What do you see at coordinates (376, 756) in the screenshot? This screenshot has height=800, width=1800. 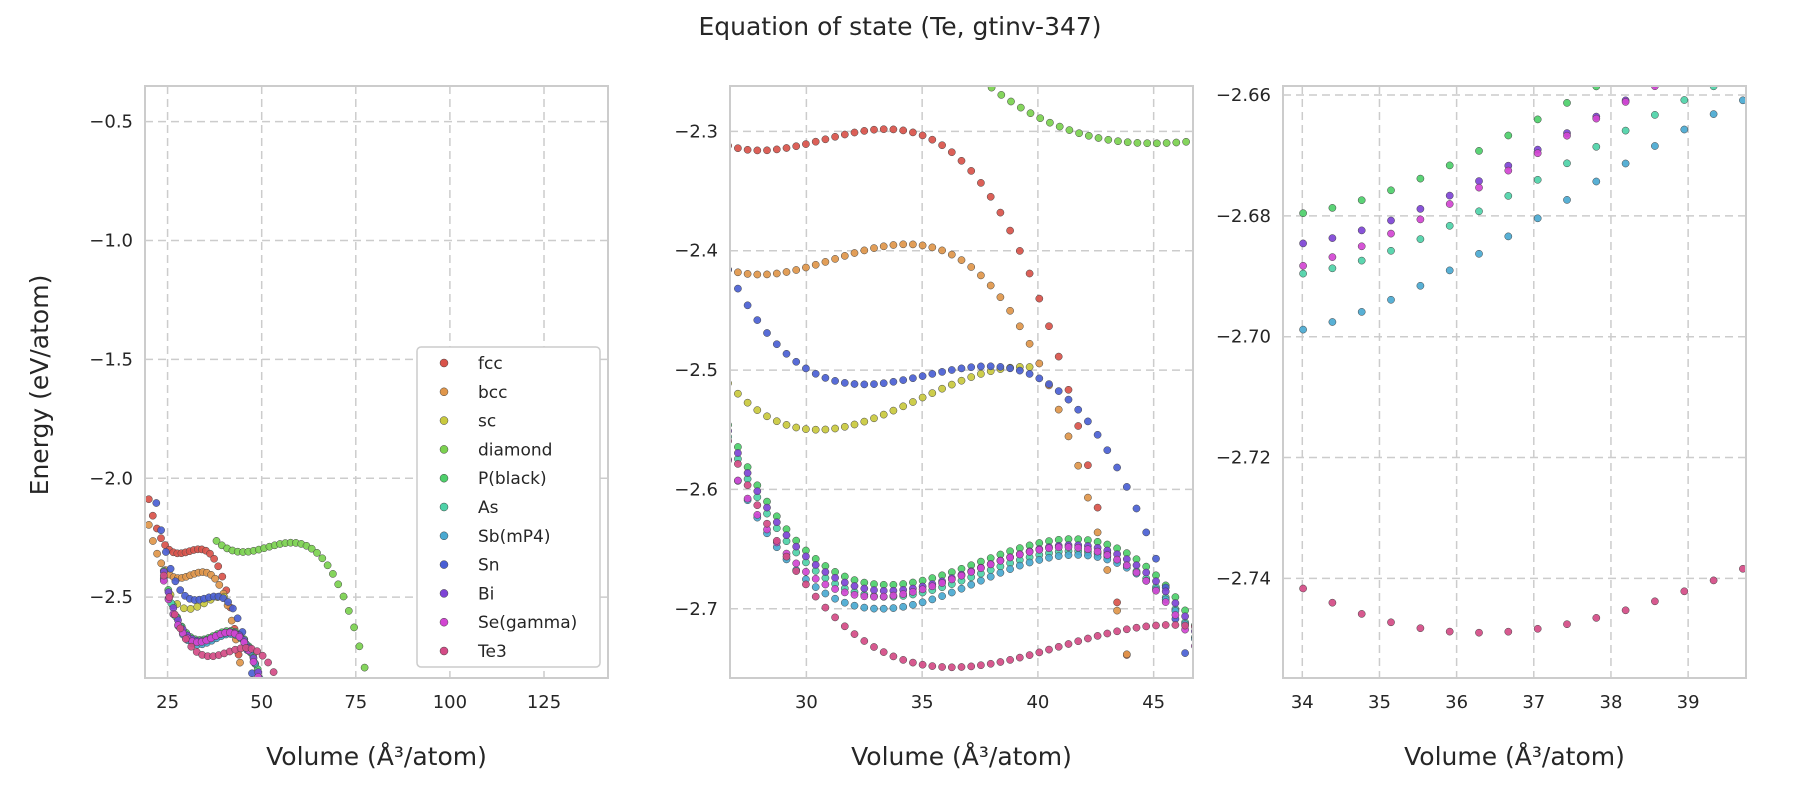 I see `x-axis-label: Volume (Å³/atom)` at bounding box center [376, 756].